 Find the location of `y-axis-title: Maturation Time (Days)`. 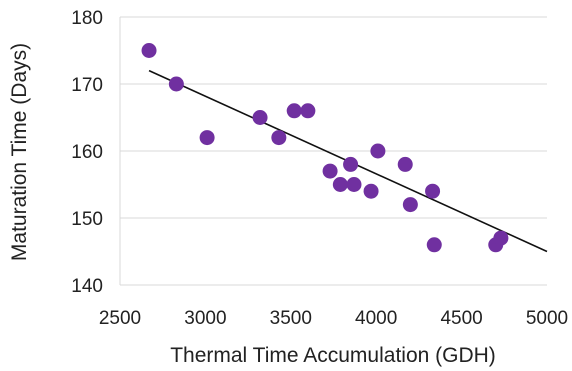

y-axis-title: Maturation Time (Days) is located at coordinates (19, 152).